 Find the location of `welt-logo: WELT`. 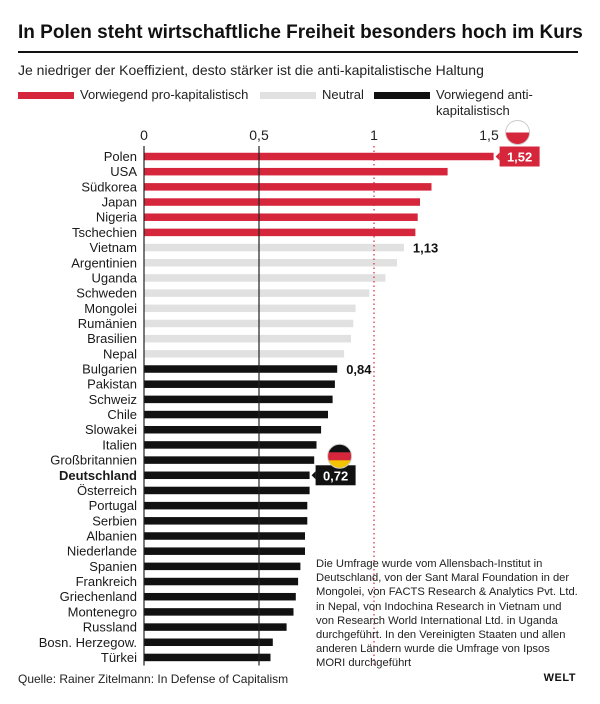

welt-logo: WELT is located at coordinates (559, 678).